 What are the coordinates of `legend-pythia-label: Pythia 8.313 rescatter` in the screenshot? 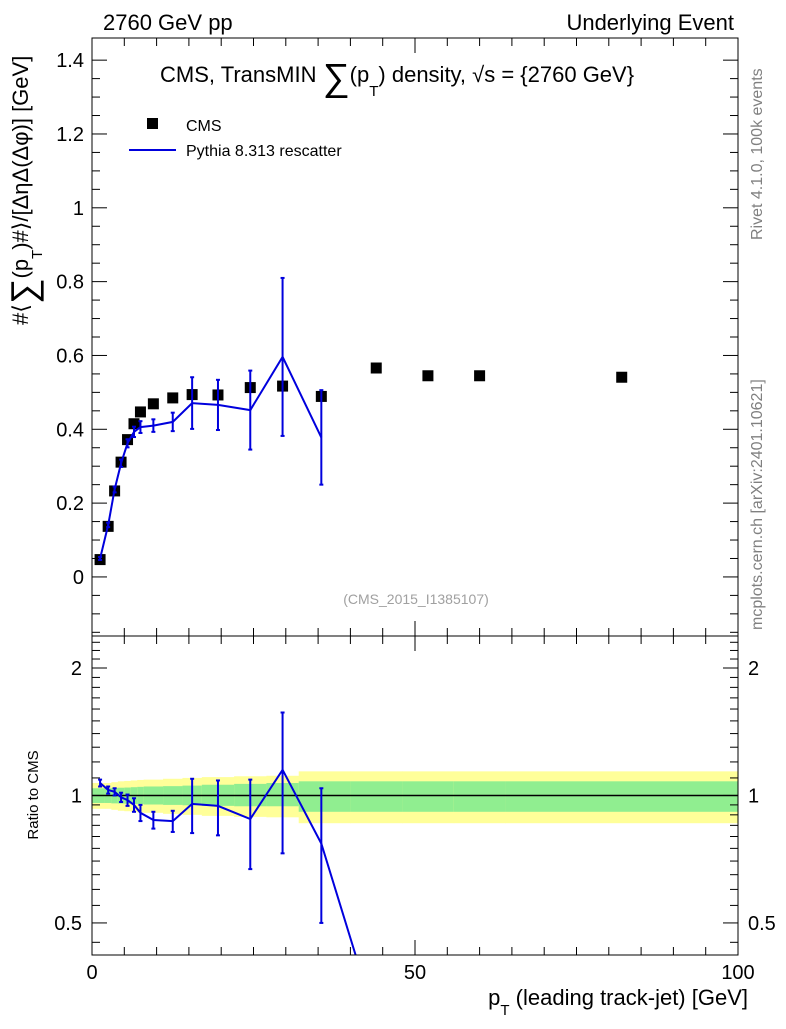 It's located at (264, 151).